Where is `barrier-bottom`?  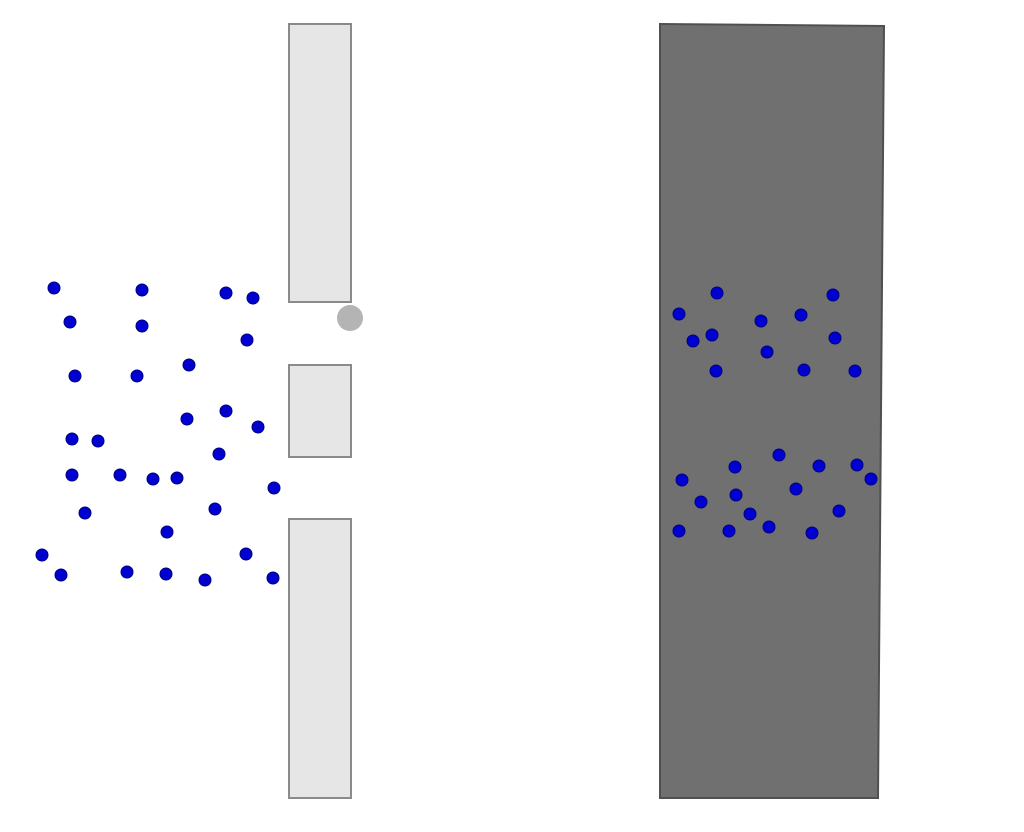 barrier-bottom is located at coordinates (320, 658).